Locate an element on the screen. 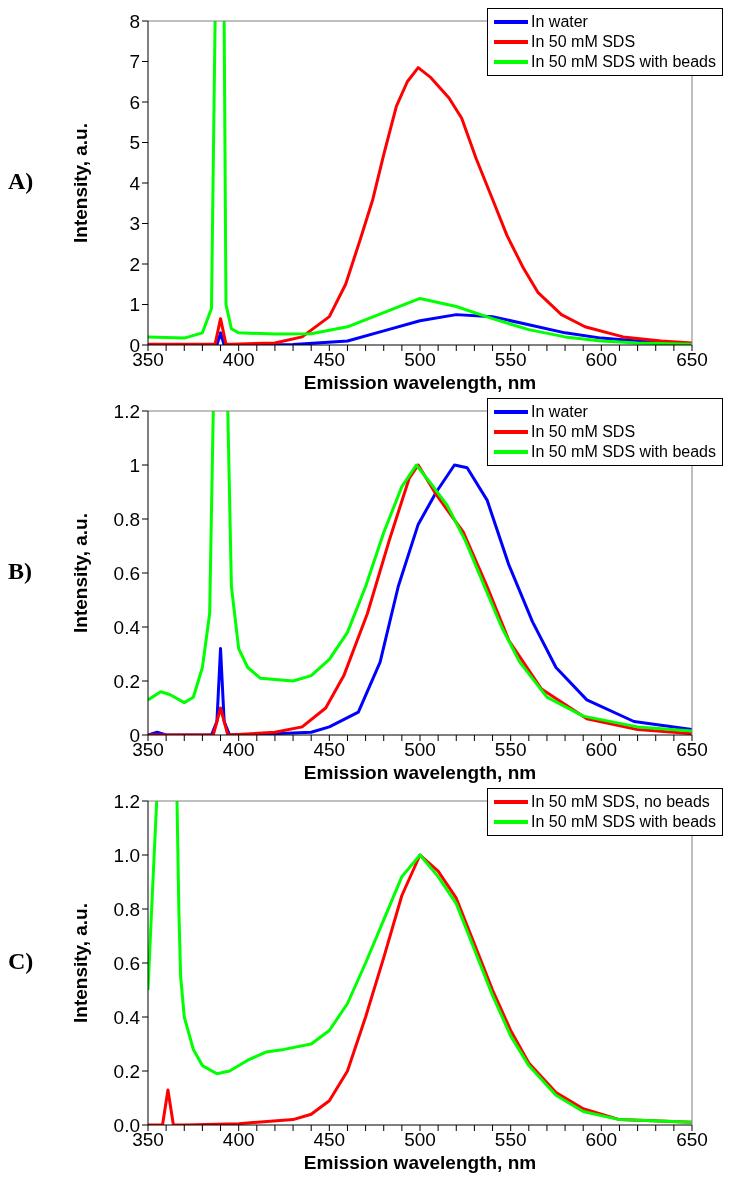 The image size is (731, 1178). text: A) is located at coordinates (21, 181).